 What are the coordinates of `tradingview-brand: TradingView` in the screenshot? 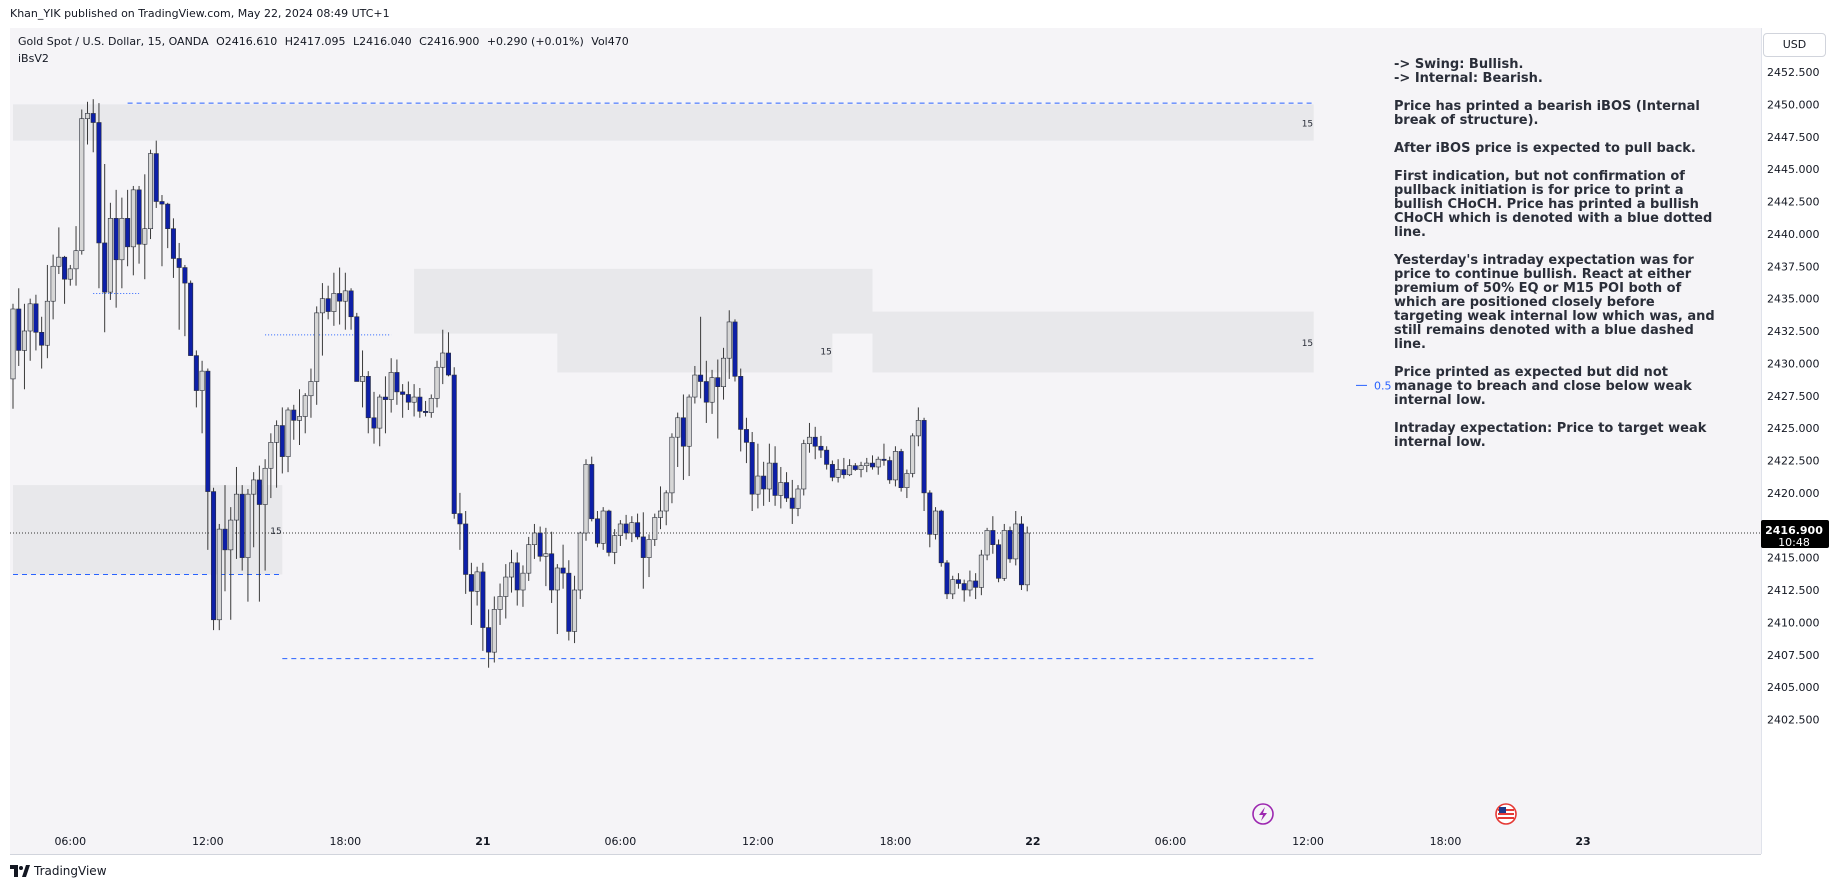 It's located at (58, 871).